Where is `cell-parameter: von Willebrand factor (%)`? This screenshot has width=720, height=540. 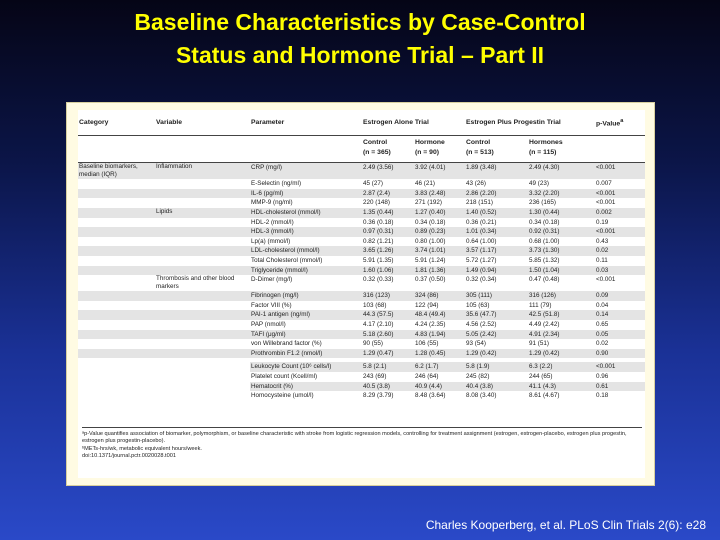
cell-parameter: von Willebrand factor (%) is located at coordinates (286, 344).